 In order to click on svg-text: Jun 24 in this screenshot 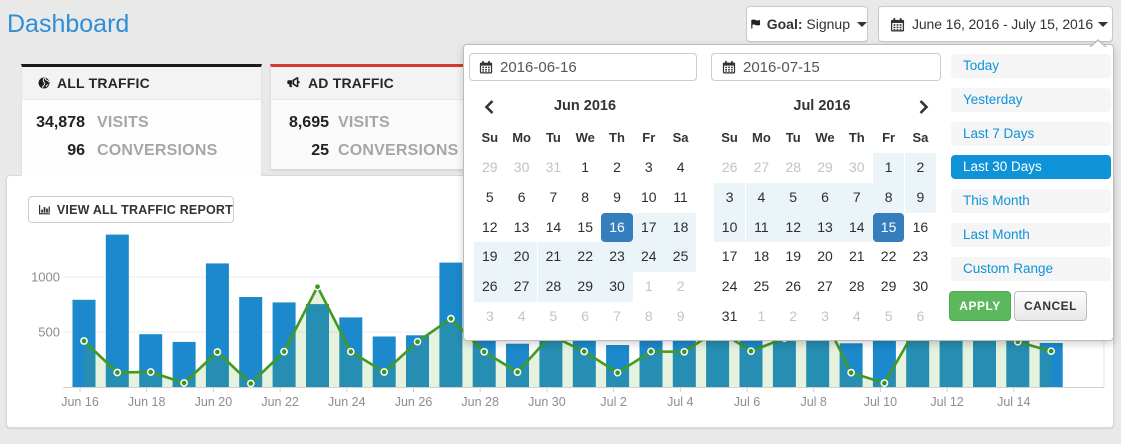, I will do `click(347, 402)`.